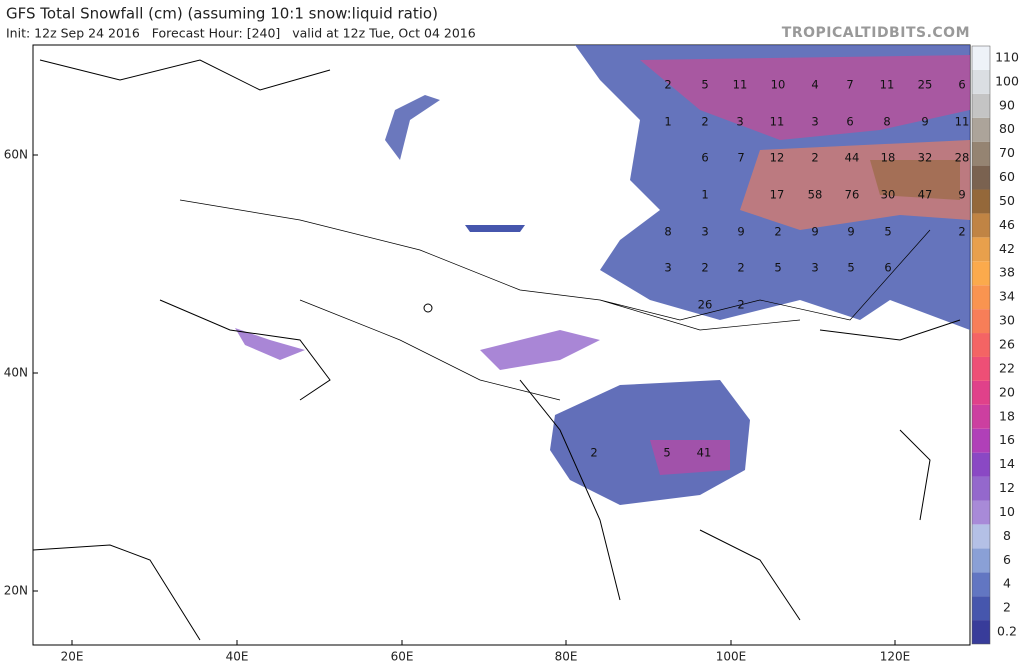 Image resolution: width=1024 pixels, height=665 pixels. What do you see at coordinates (895, 657) in the screenshot?
I see `lon-label: 120E` at bounding box center [895, 657].